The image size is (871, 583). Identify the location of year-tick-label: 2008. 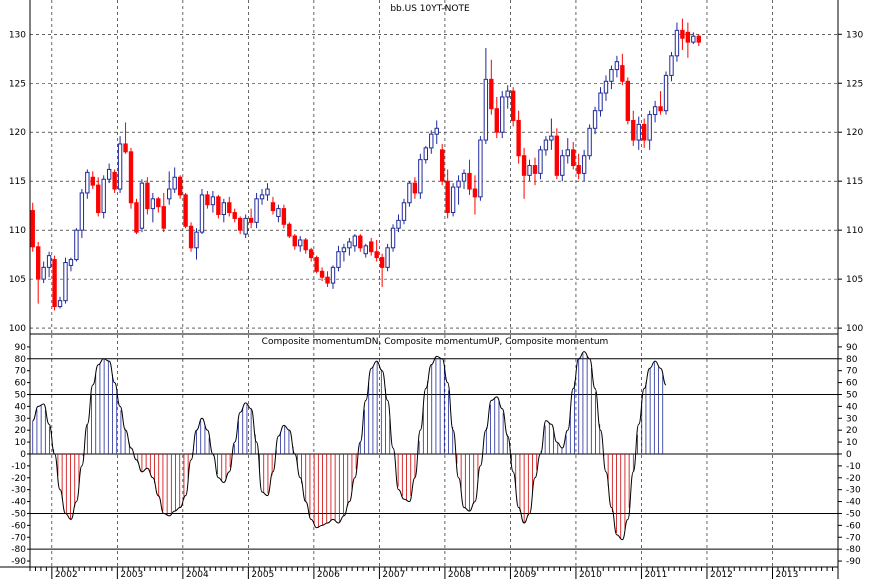
(459, 574).